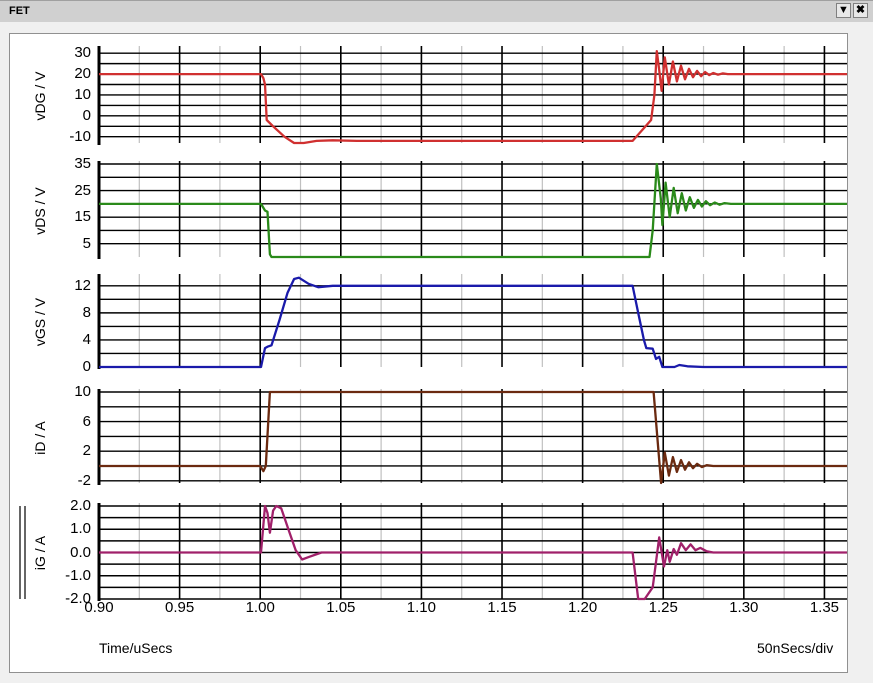 This screenshot has height=683, width=873. Describe the element at coordinates (78, 575) in the screenshot. I see `iG-y-tick-label: -1.0` at that location.